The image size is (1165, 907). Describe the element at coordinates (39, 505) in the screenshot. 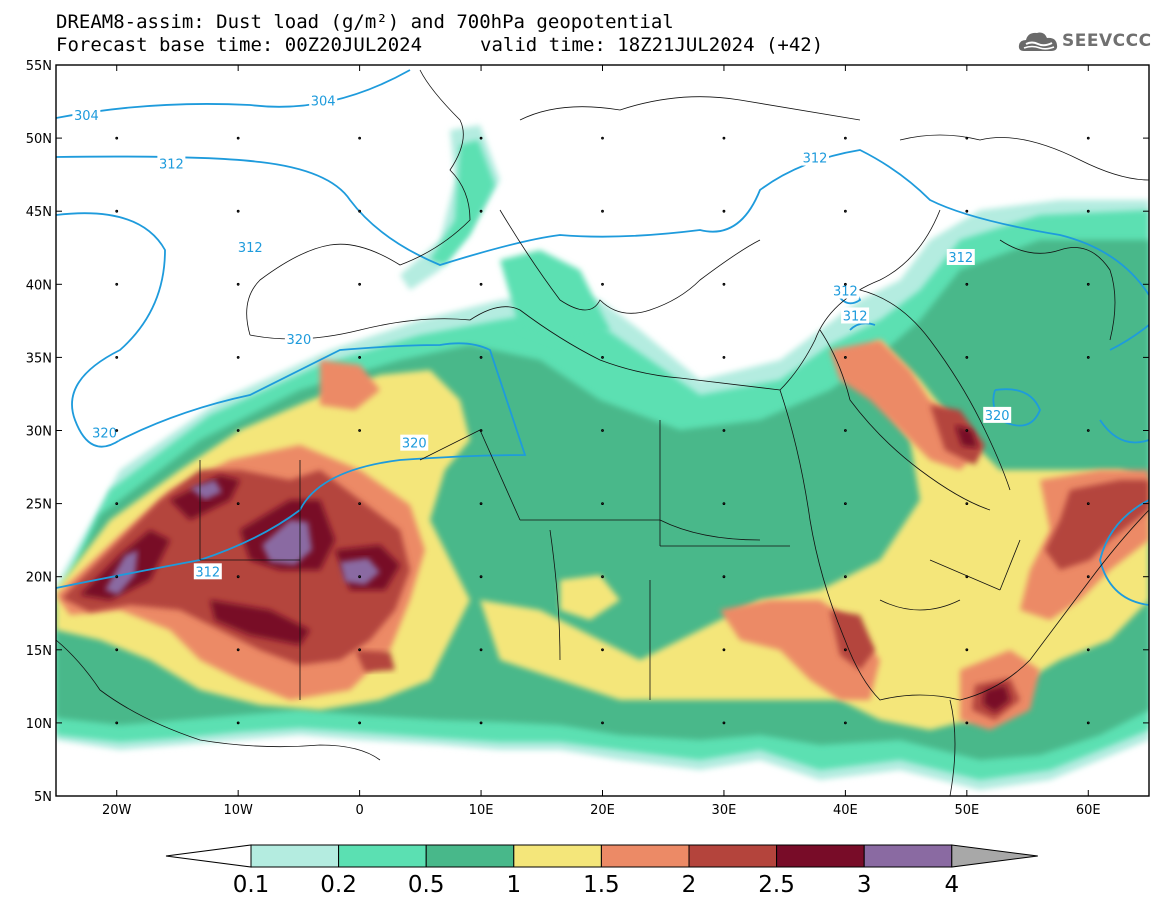

I see `lat-label: 25N` at that location.